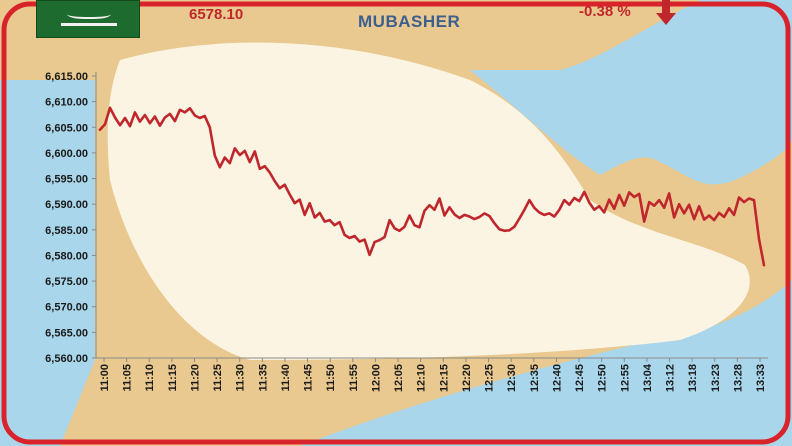  I want to click on x-tick-label: 11:05, so click(128, 378).